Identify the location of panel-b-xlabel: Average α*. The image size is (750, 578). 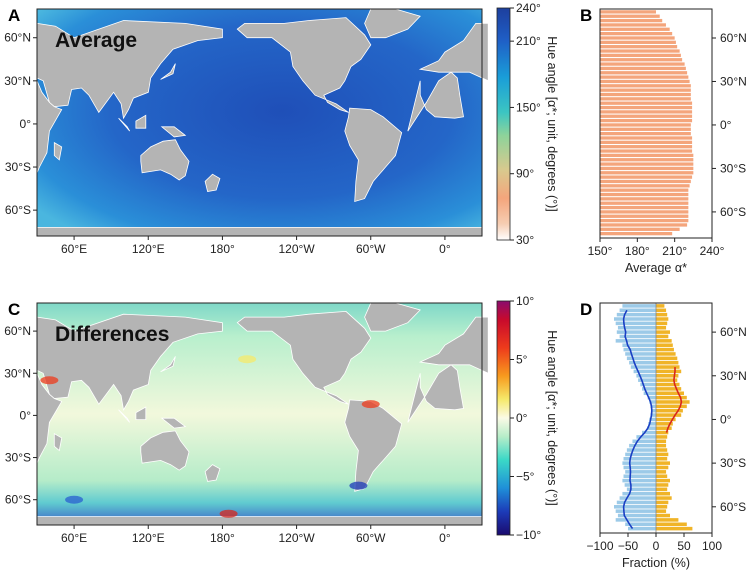
(656, 268).